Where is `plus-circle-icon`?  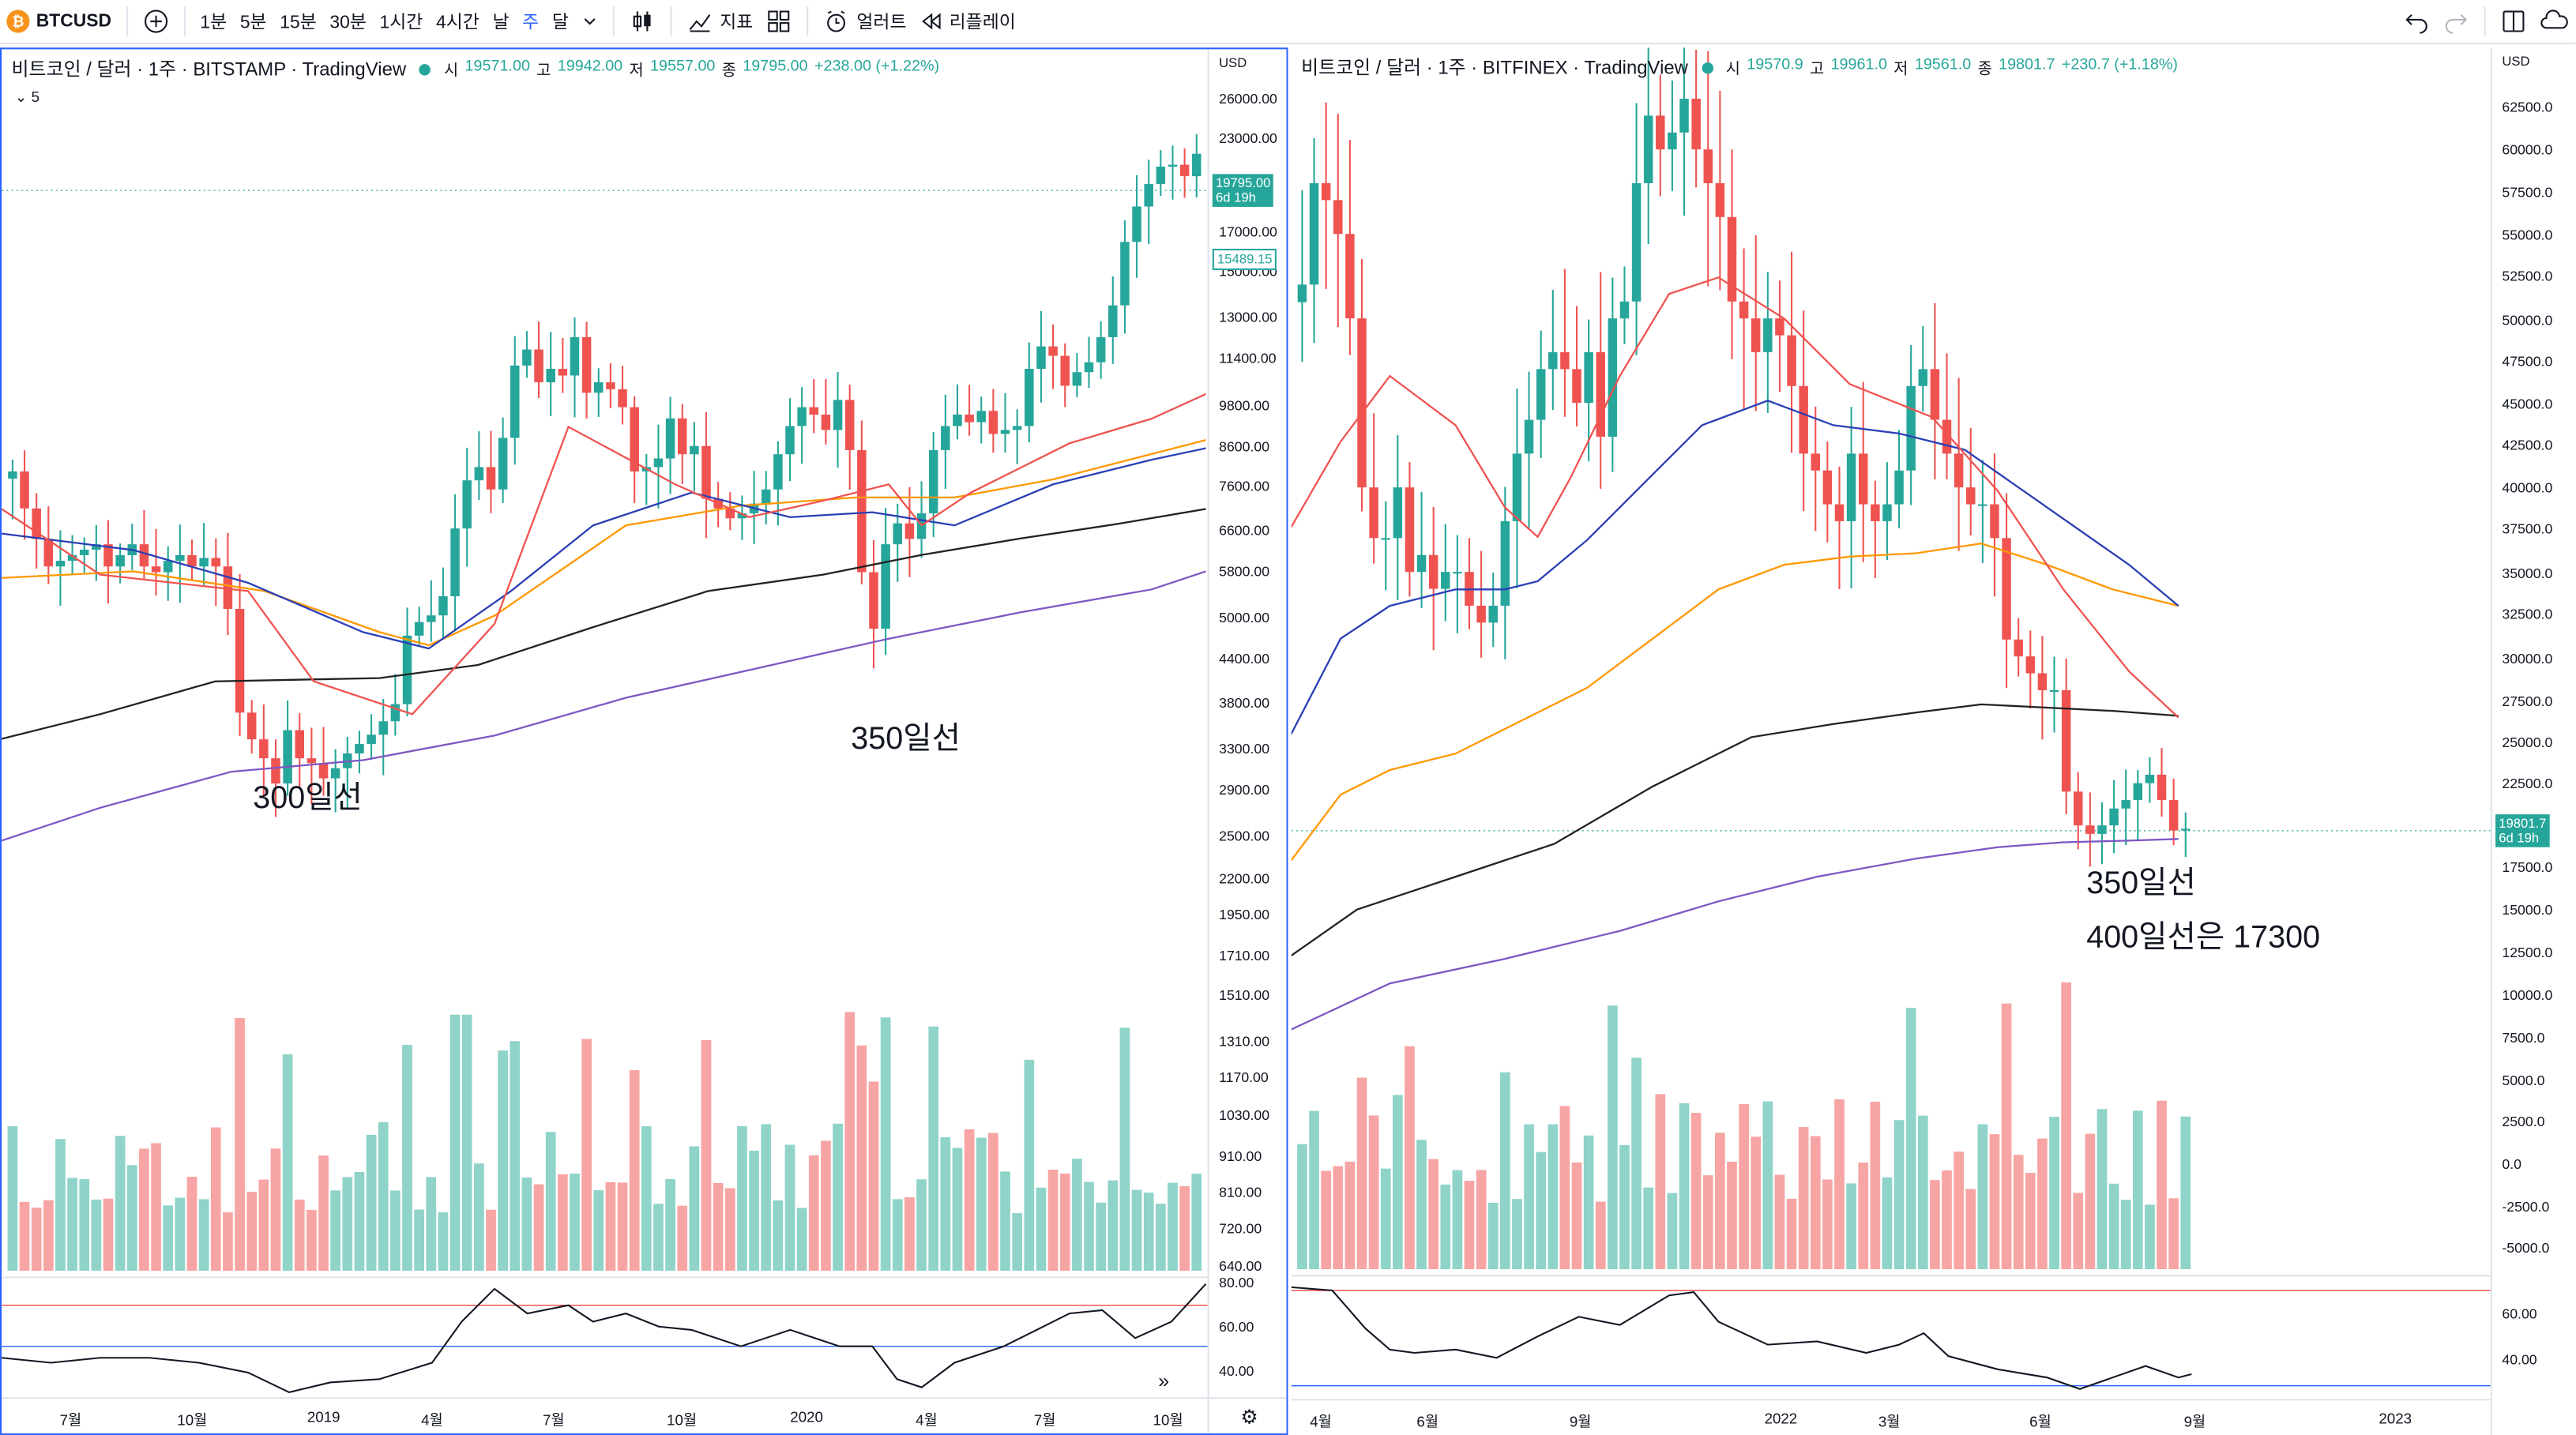
plus-circle-icon is located at coordinates (156, 21).